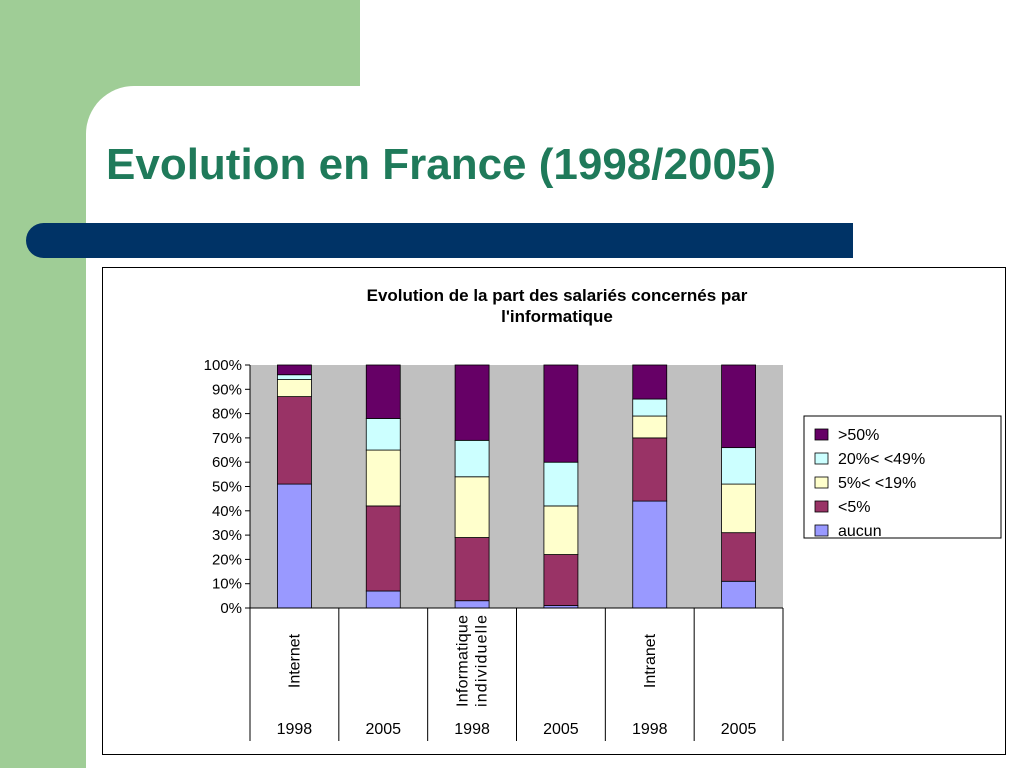 The width and height of the screenshot is (1024, 768). What do you see at coordinates (294, 660) in the screenshot?
I see `category-label: Internet` at bounding box center [294, 660].